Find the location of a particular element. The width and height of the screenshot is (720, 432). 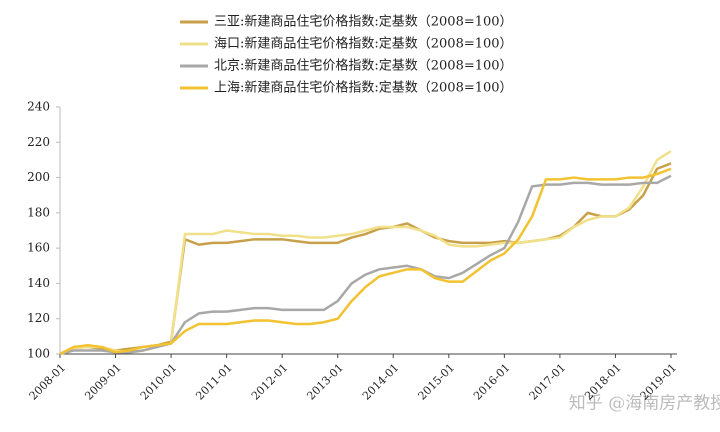

x-tick-label: 2014-01 is located at coordinates (381, 382).